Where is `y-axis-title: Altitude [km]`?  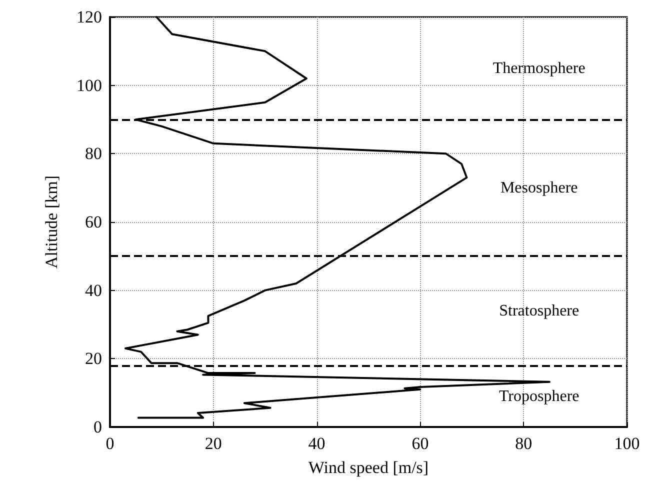
y-axis-title: Altitude [km] is located at coordinates (51, 222).